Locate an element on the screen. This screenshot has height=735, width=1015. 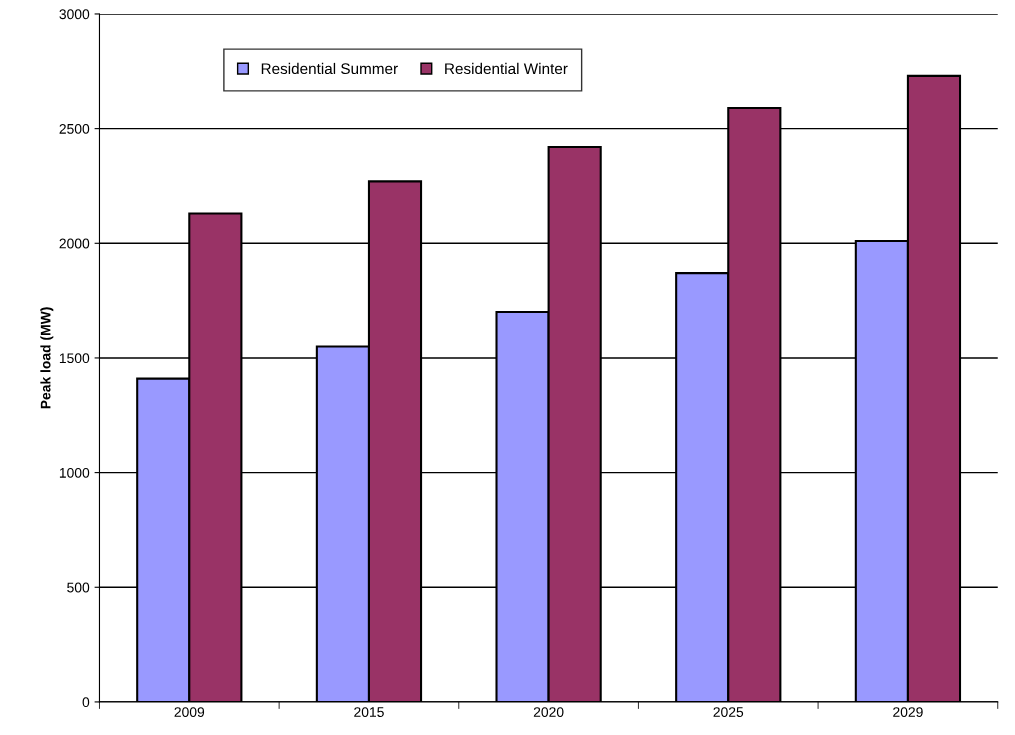
y-tick-label: 2500 is located at coordinates (74, 128).